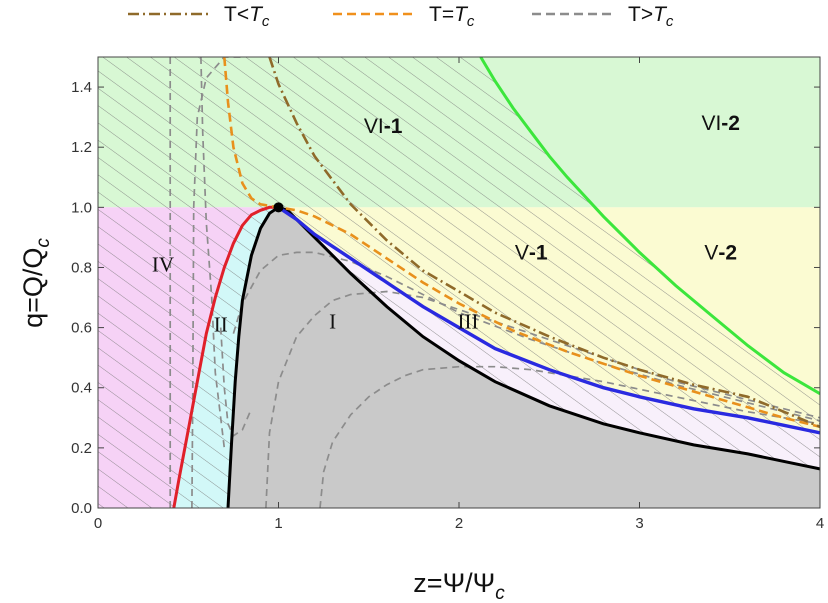 The width and height of the screenshot is (828, 603). What do you see at coordinates (98, 523) in the screenshot?
I see `x-tick-label: 0` at bounding box center [98, 523].